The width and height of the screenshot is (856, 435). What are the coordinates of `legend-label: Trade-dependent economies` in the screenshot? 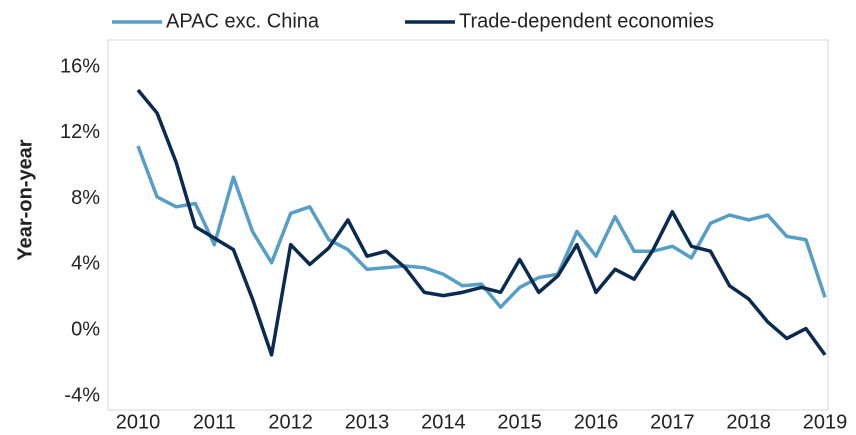 It's located at (586, 21).